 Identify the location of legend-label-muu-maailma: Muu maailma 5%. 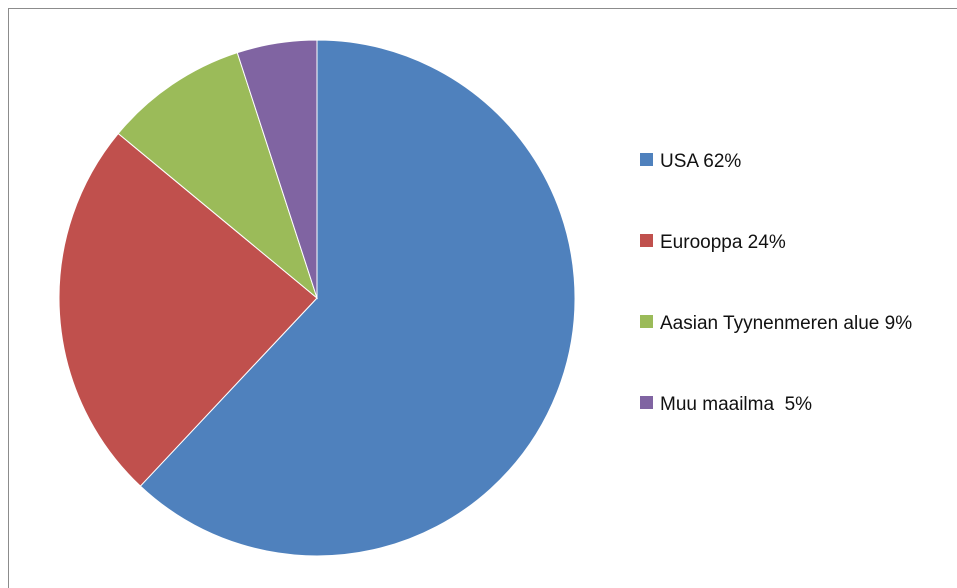
(736, 404).